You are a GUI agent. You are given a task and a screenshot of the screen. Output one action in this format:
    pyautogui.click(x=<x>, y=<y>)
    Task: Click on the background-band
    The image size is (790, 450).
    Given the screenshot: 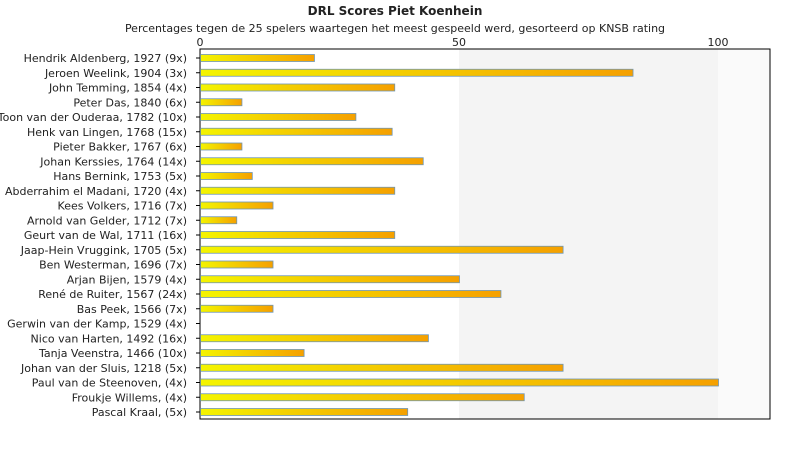 What is the action you would take?
    pyautogui.click(x=744, y=234)
    